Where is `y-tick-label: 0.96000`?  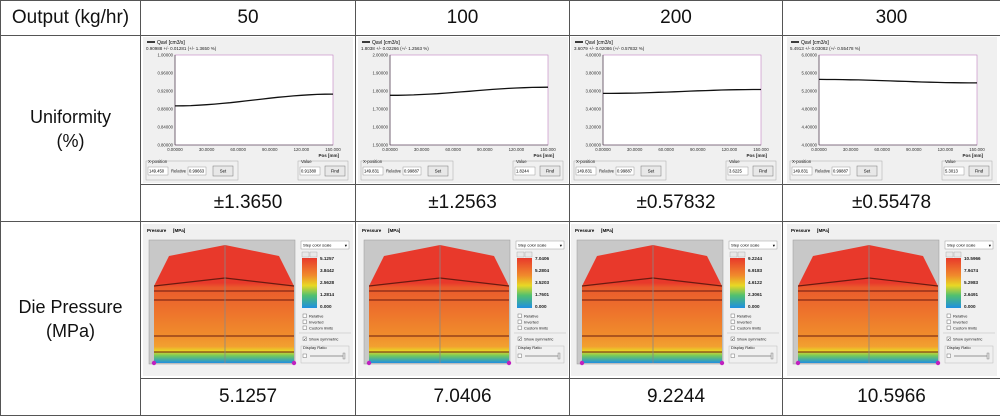
y-tick-label: 0.96000 is located at coordinates (165, 73).